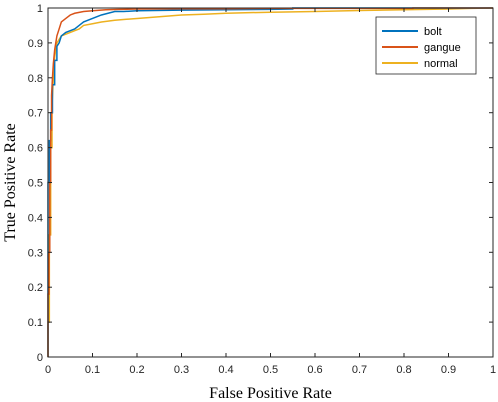  What do you see at coordinates (35, 79) in the screenshot?
I see `y-tick-label: 0.8` at bounding box center [35, 79].